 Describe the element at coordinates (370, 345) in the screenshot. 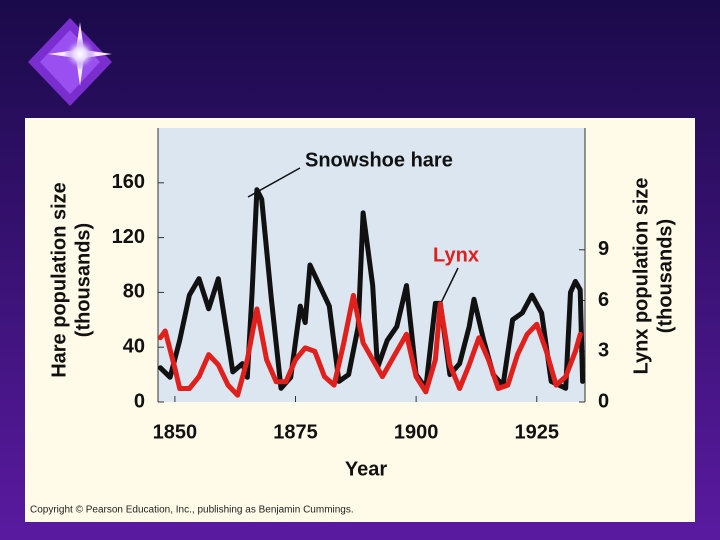

I see `data-line` at that location.